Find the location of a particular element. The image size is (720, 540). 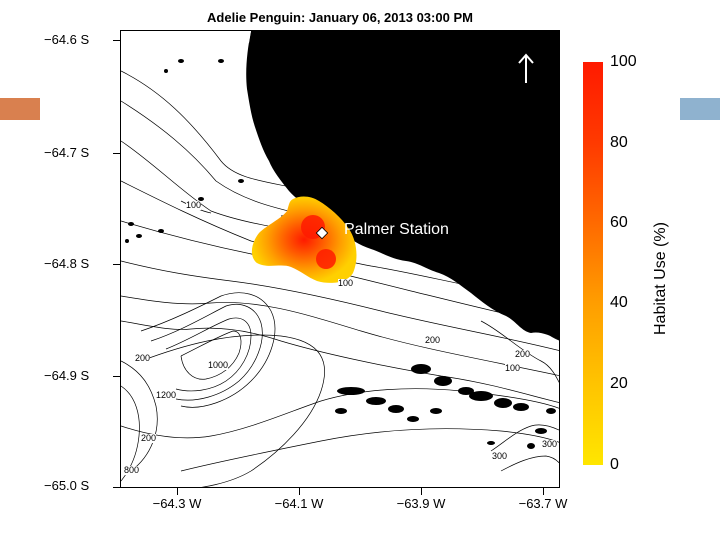

y-axis-label: −64.9 S is located at coordinates (67, 375).